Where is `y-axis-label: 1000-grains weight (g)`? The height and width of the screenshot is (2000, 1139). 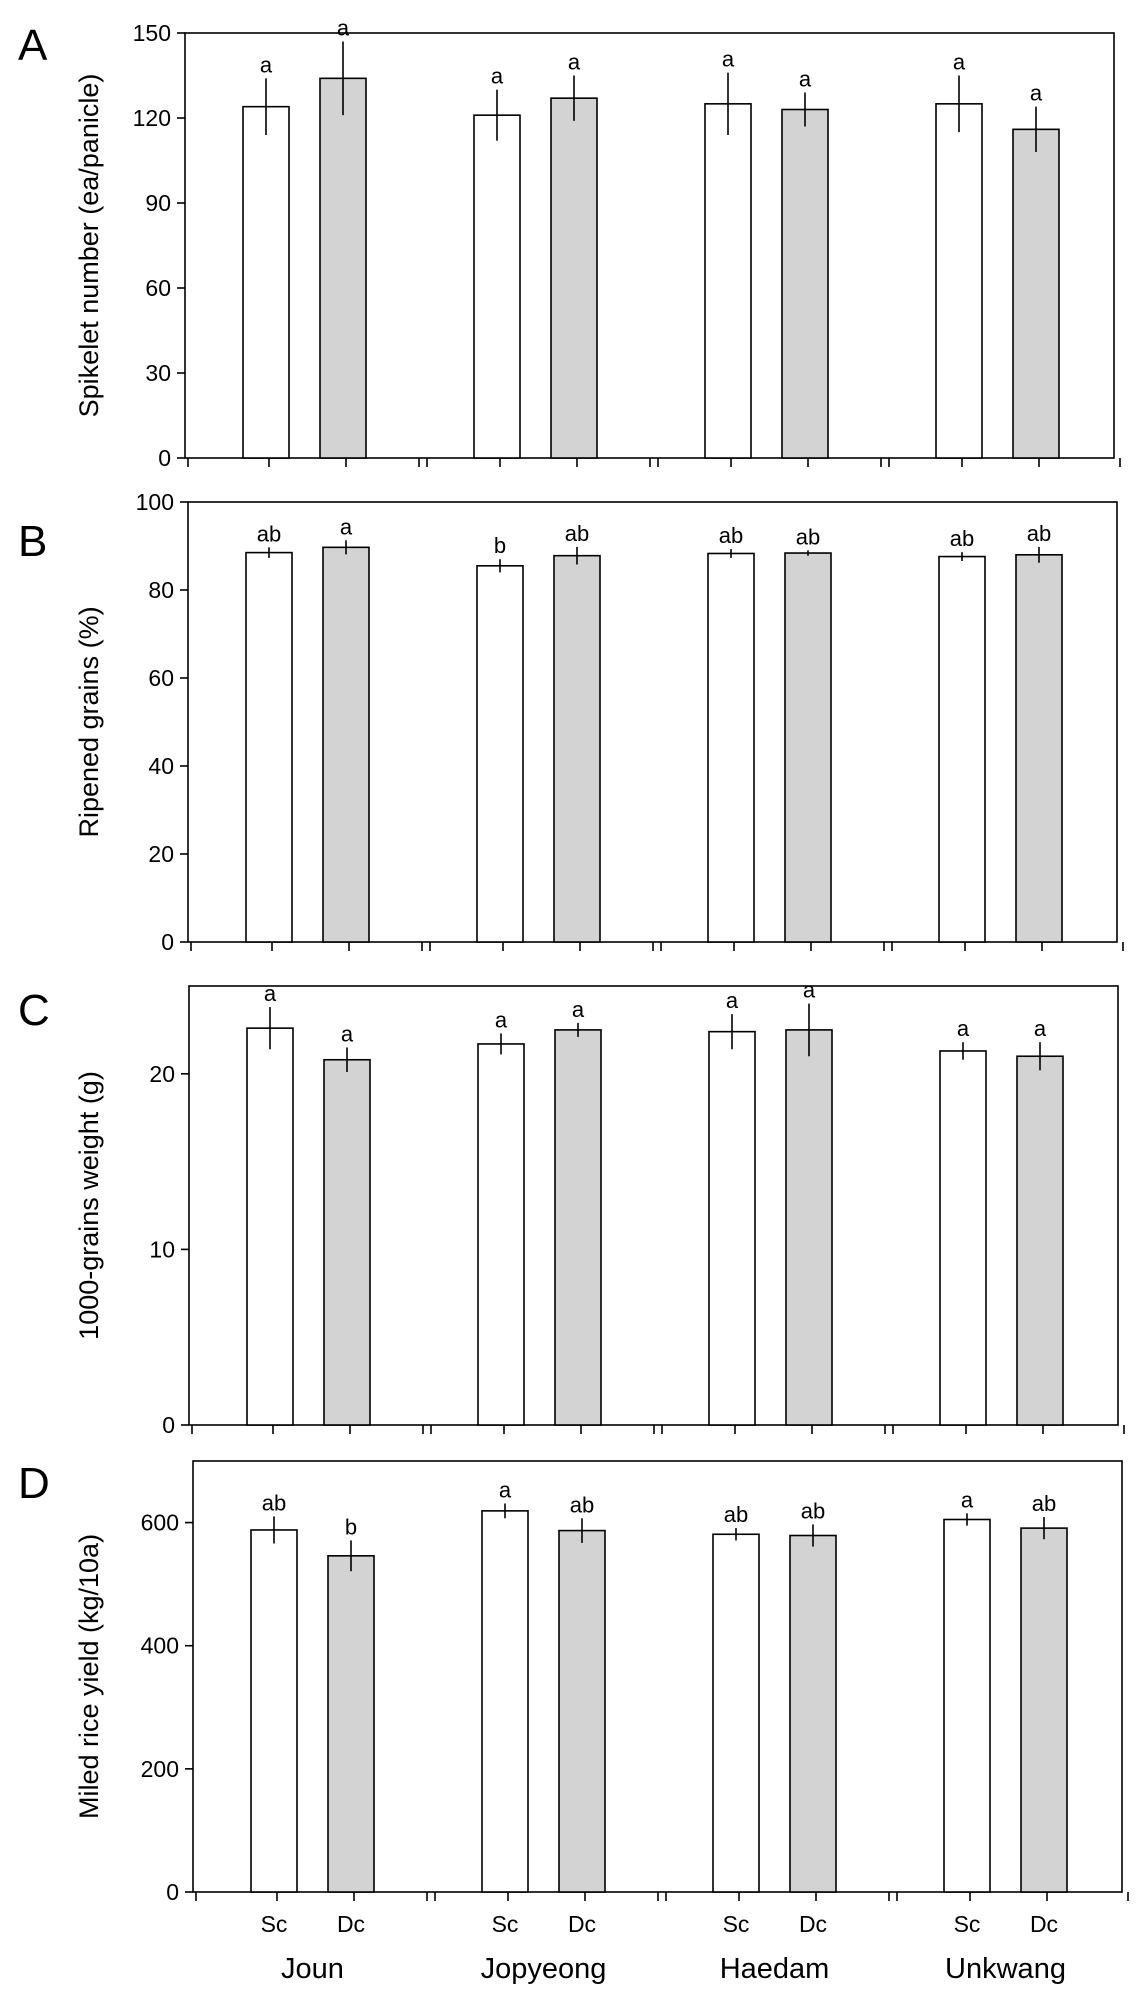 y-axis-label: 1000-grains weight (g) is located at coordinates (89, 1205).